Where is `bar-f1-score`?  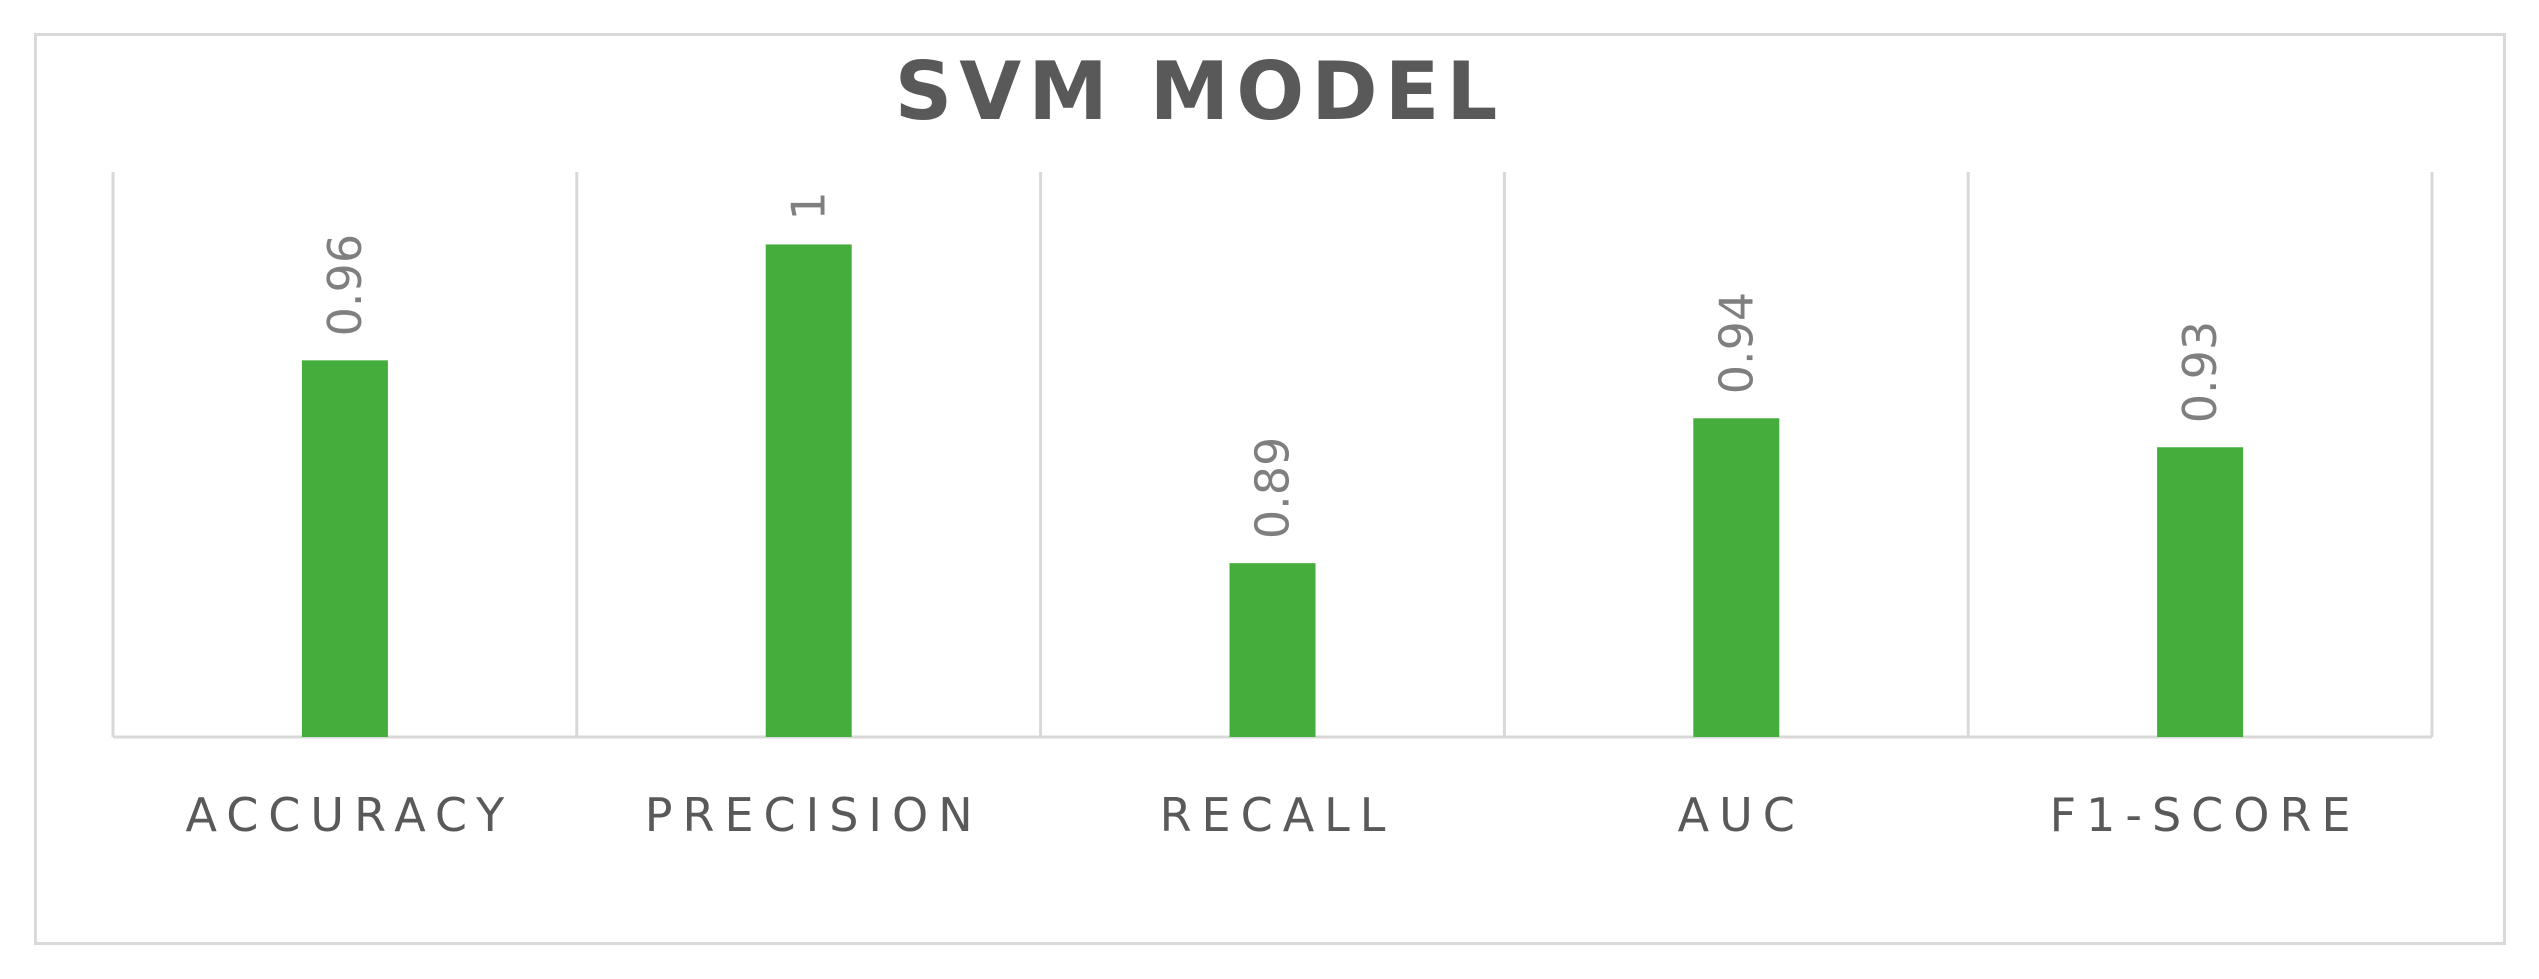
bar-f1-score is located at coordinates (2200, 592).